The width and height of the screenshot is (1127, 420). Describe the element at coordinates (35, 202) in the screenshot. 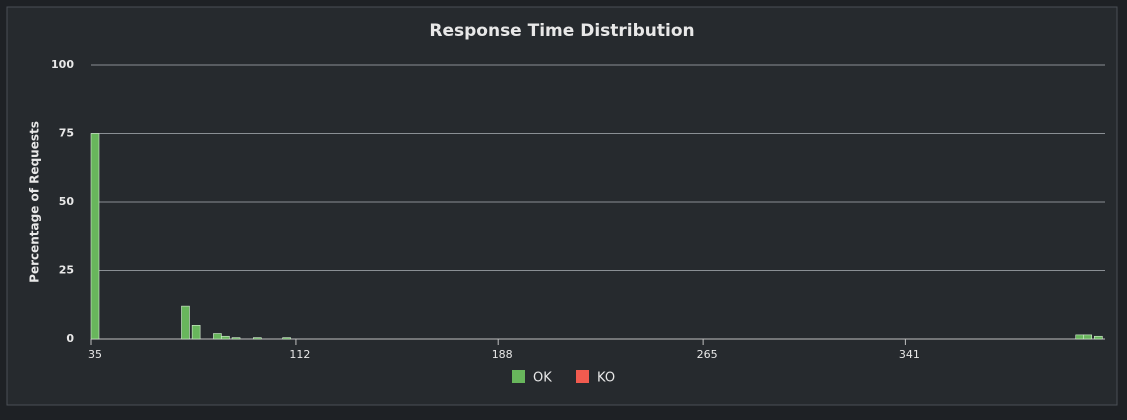

I see `y-axis-label: Percentage of Requests` at that location.